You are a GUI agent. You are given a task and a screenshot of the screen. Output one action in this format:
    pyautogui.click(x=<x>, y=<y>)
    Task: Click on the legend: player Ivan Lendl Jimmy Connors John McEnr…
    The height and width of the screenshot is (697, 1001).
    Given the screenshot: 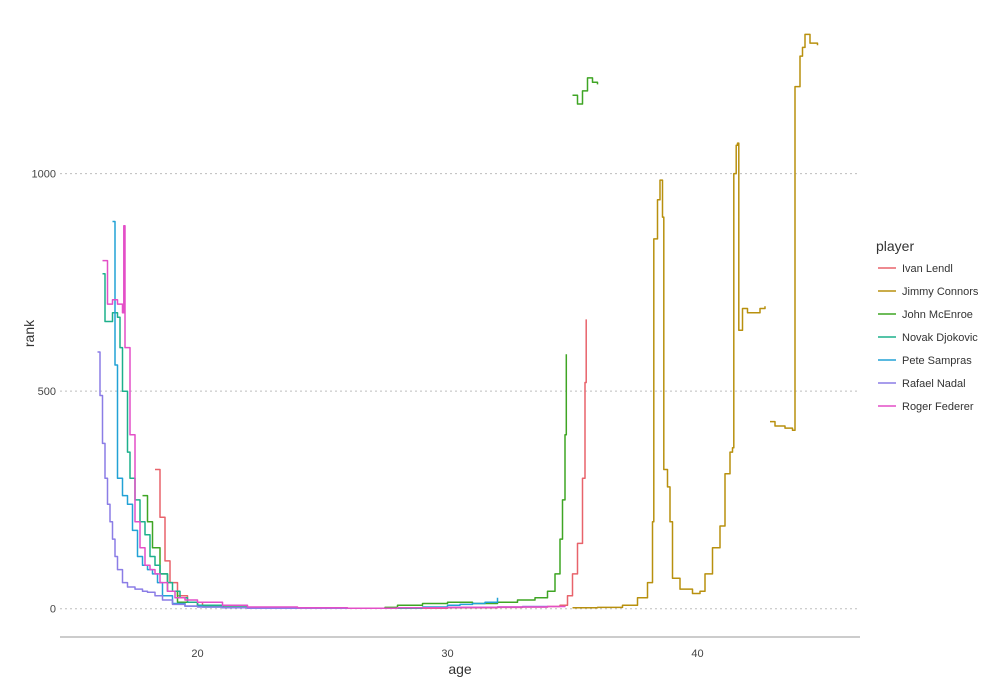 What is the action you would take?
    pyautogui.click(x=927, y=325)
    